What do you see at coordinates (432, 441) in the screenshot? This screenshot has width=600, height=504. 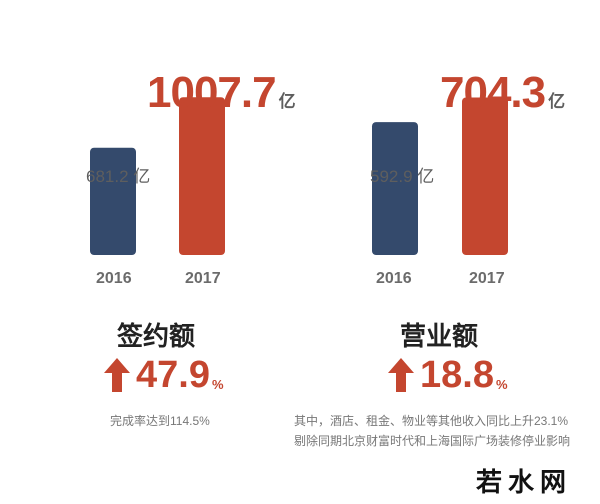 I see `chart2-note-line-2: 剔除同期北京财富时代和上海国际广场装修停业影响` at bounding box center [432, 441].